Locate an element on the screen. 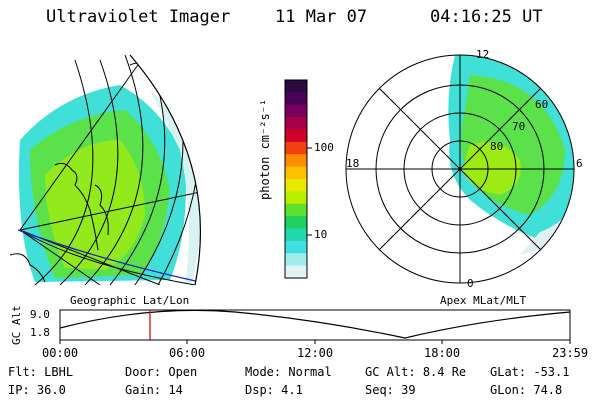  boundary-line is located at coordinates (109, 256).